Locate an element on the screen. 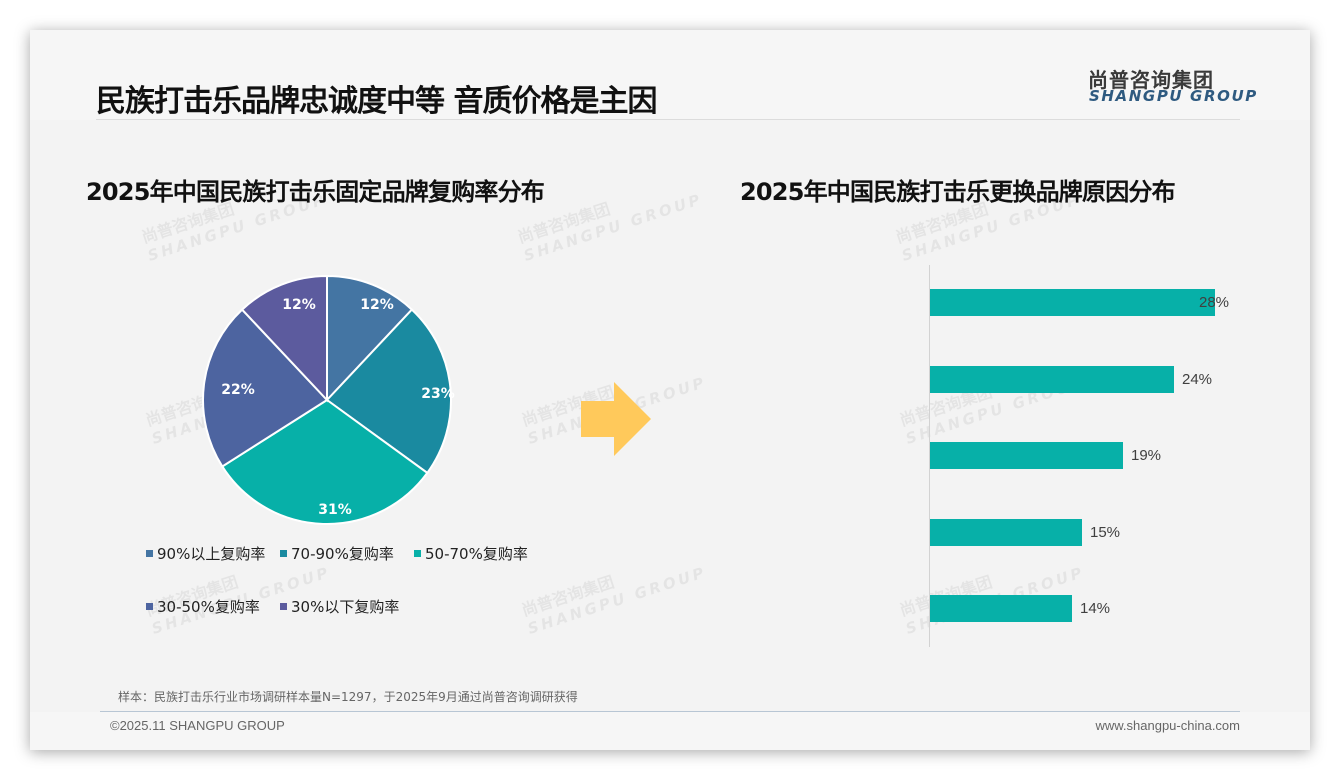  legend-item: 30-50%复购率 is located at coordinates (203, 606).